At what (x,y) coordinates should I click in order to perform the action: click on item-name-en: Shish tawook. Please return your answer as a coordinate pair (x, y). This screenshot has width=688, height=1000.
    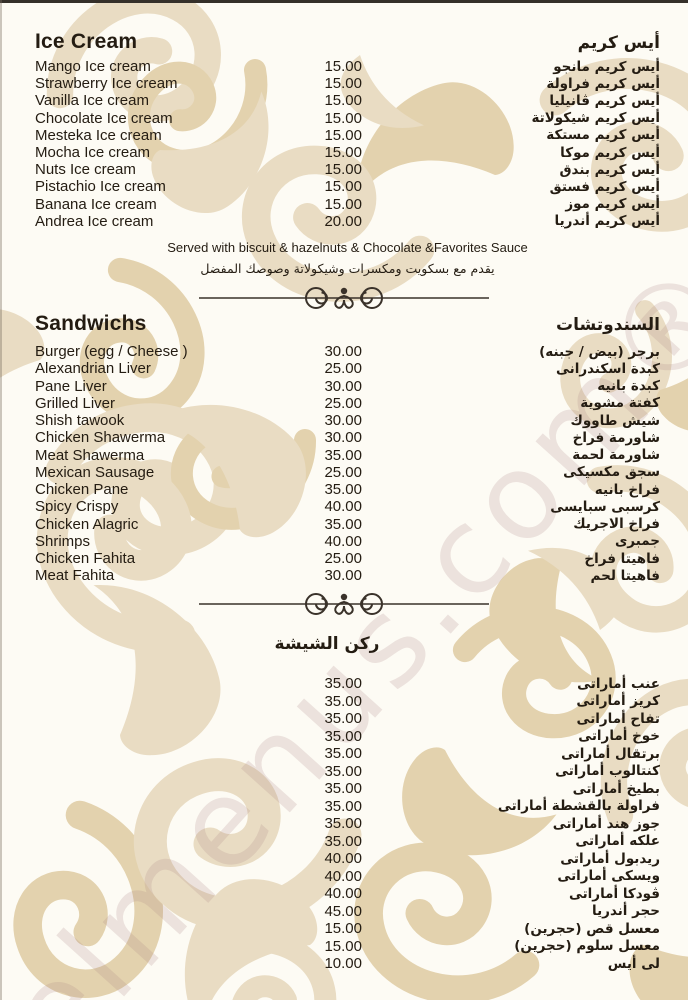
    Looking at the image, I should click on (80, 421).